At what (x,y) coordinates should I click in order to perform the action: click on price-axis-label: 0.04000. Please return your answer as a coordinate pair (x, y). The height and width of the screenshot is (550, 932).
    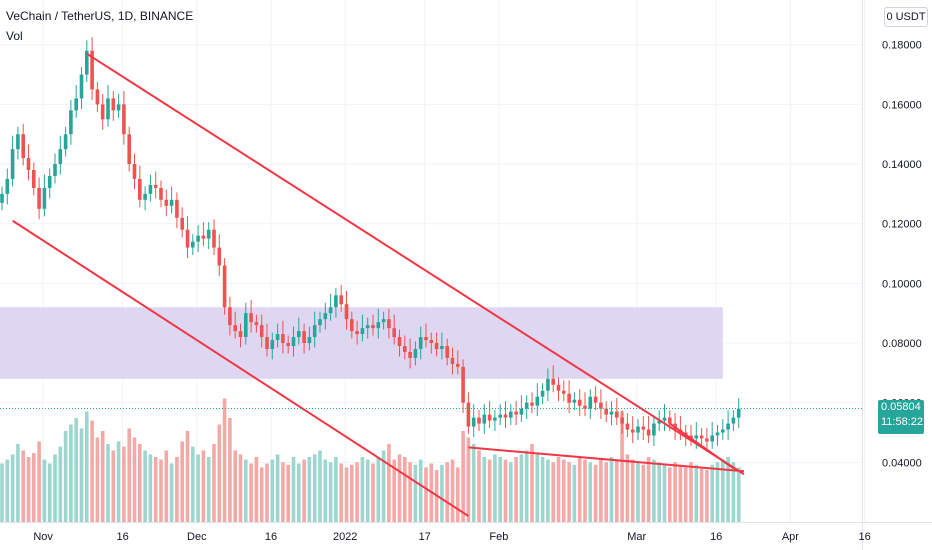
    Looking at the image, I should click on (902, 463).